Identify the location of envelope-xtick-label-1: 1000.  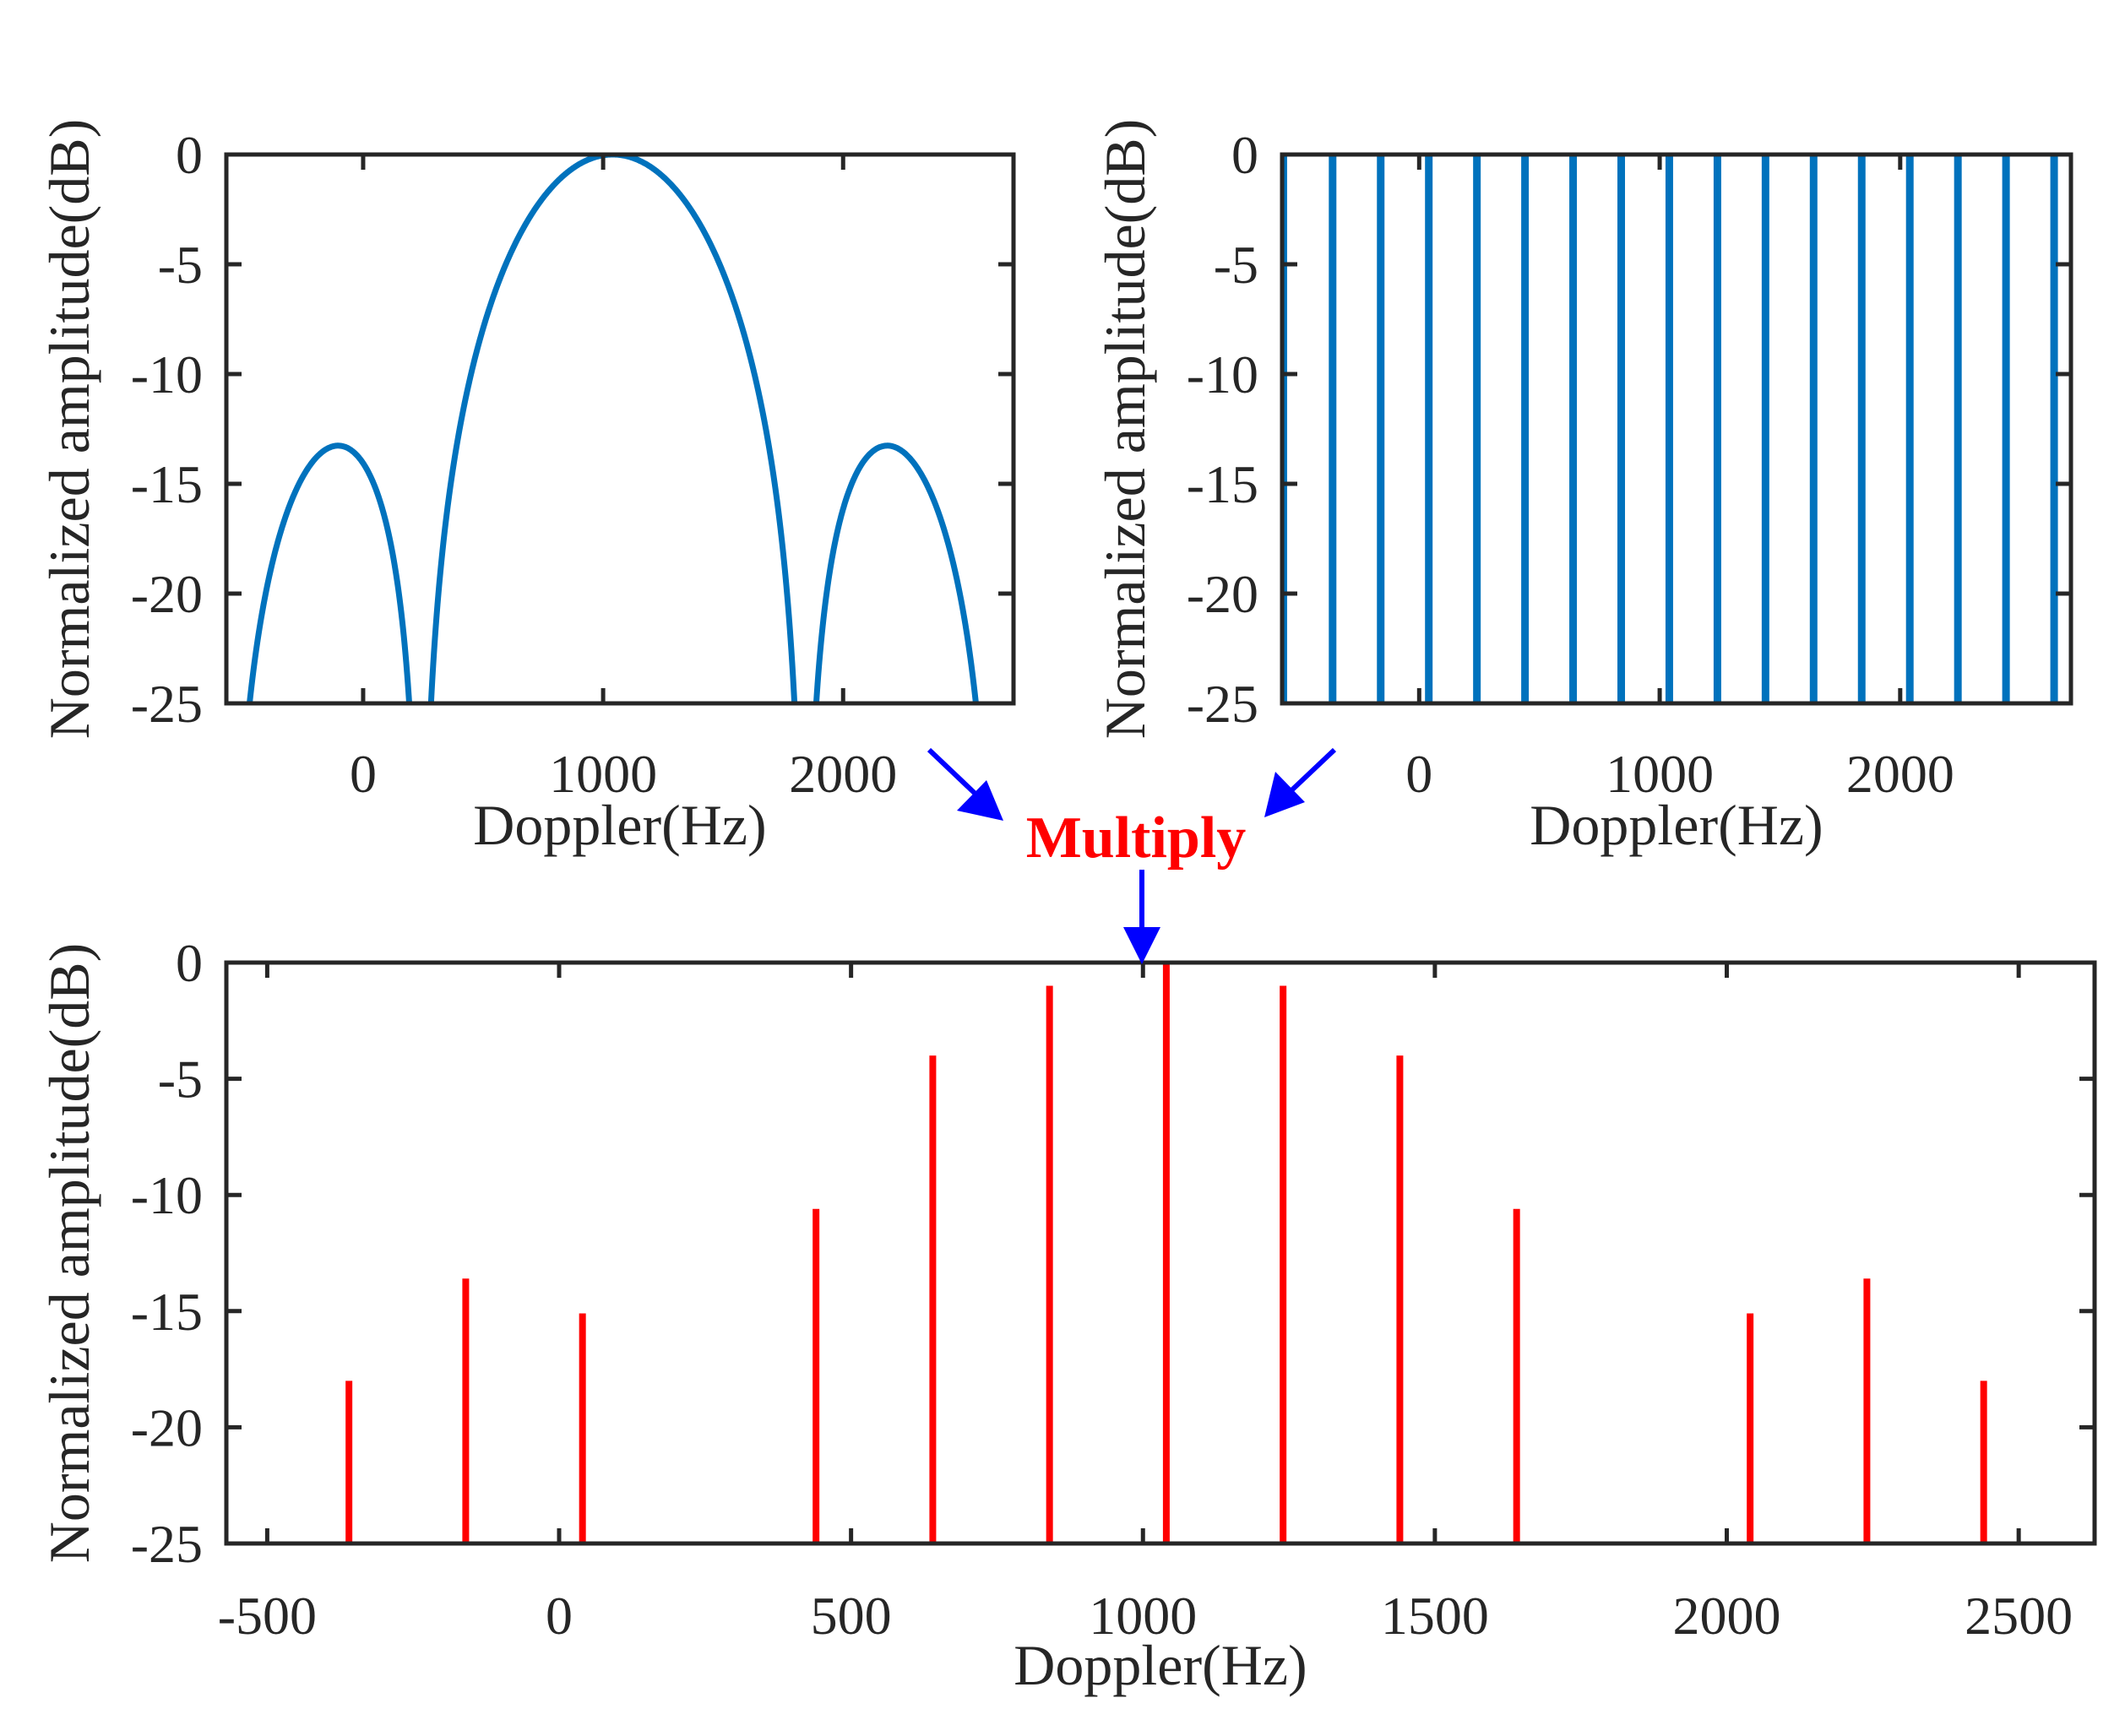
(603, 774).